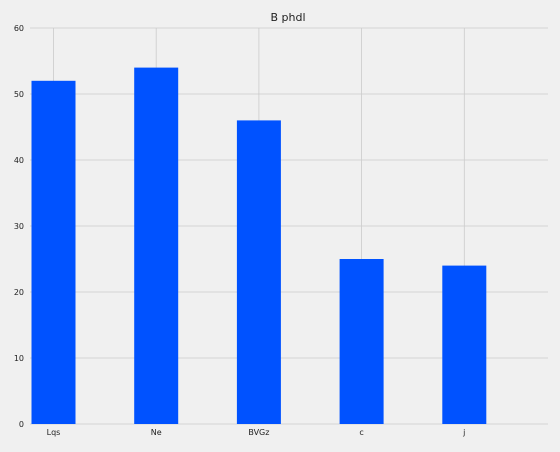 Image resolution: width=560 pixels, height=452 pixels. What do you see at coordinates (21, 424) in the screenshot?
I see `y-tick-label: 0` at bounding box center [21, 424].